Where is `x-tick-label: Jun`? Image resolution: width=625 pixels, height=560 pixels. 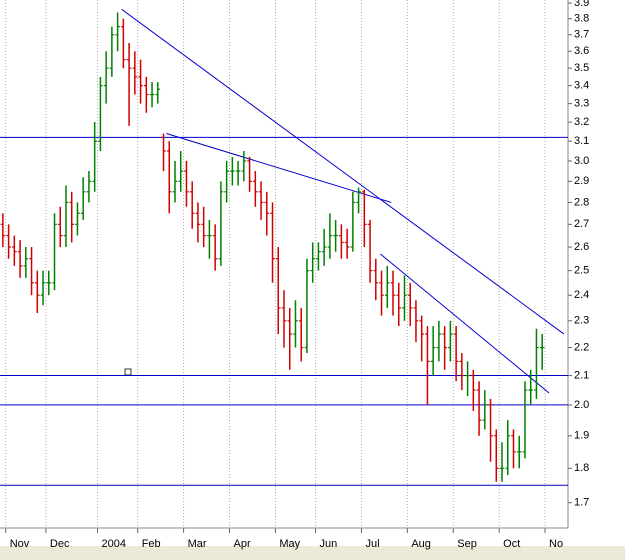
x-tick-label: Jun is located at coordinates (329, 544).